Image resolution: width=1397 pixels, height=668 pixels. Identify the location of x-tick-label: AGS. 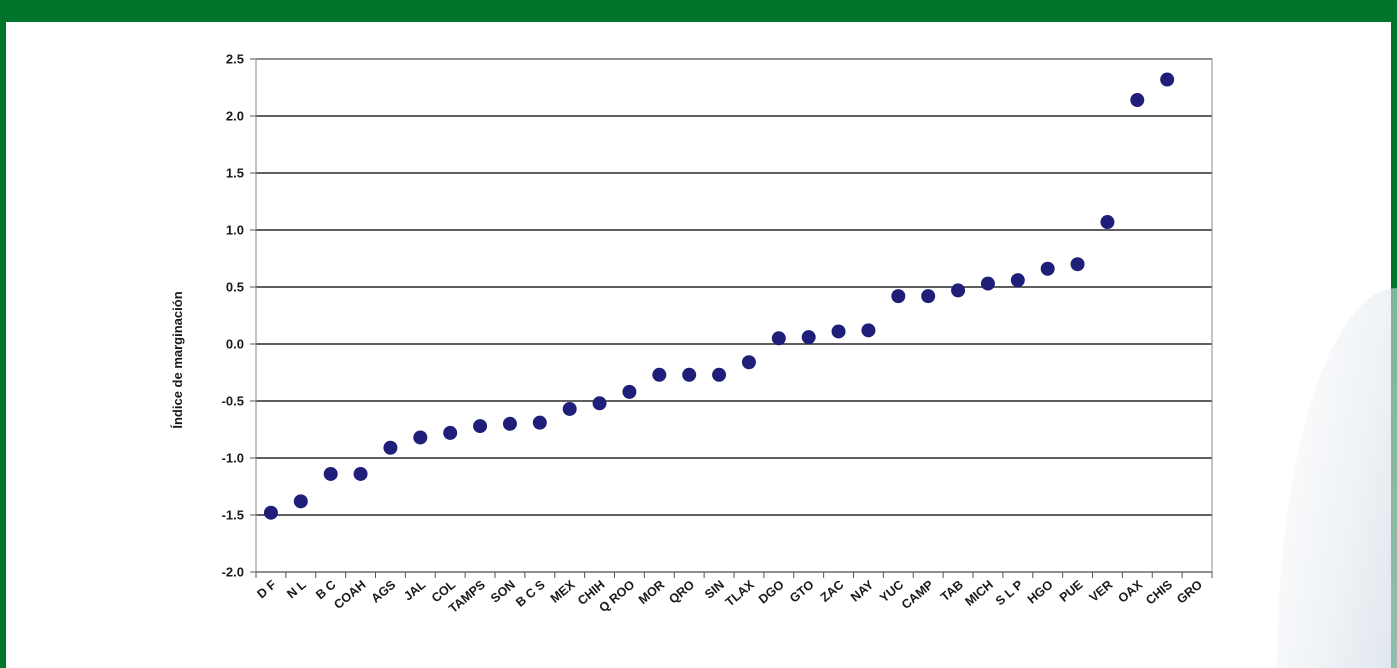
(384, 592).